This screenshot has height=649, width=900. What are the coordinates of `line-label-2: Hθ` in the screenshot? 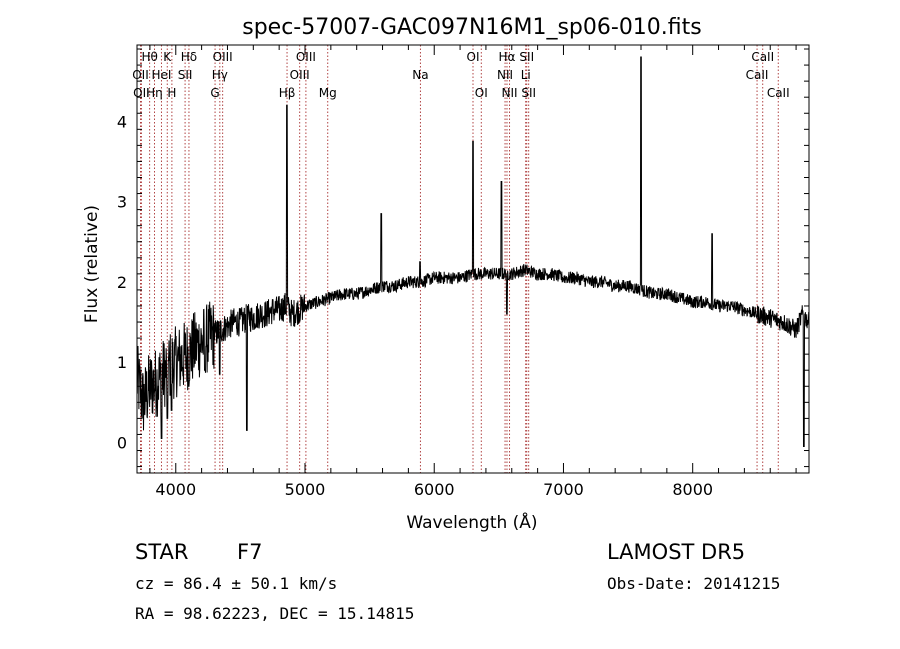 It's located at (149, 57).